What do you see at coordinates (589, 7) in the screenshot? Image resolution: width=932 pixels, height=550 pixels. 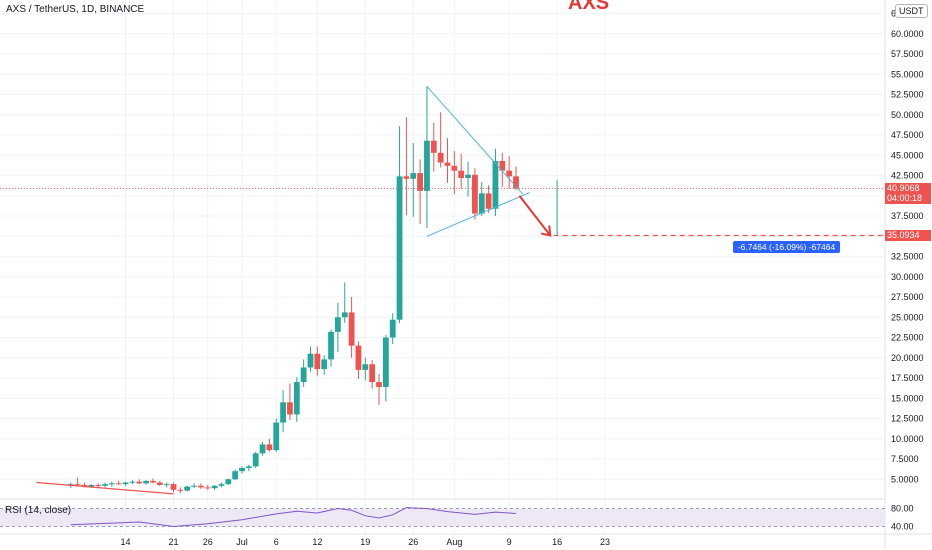 I see `chart-title: AXS` at bounding box center [589, 7].